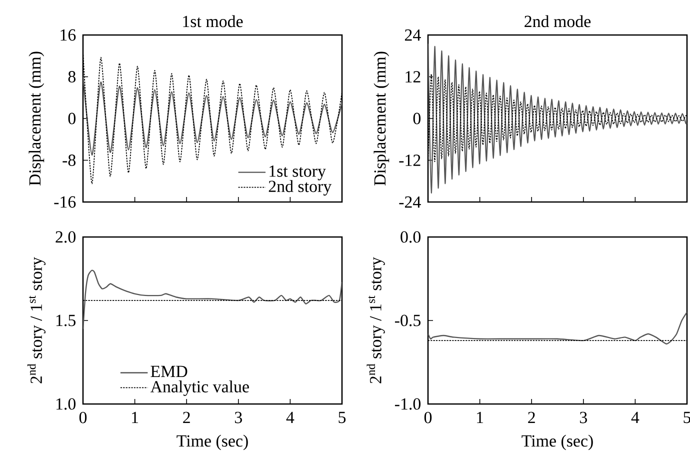 The height and width of the screenshot is (475, 690). I want to click on legend-label: 1st story, so click(298, 172).